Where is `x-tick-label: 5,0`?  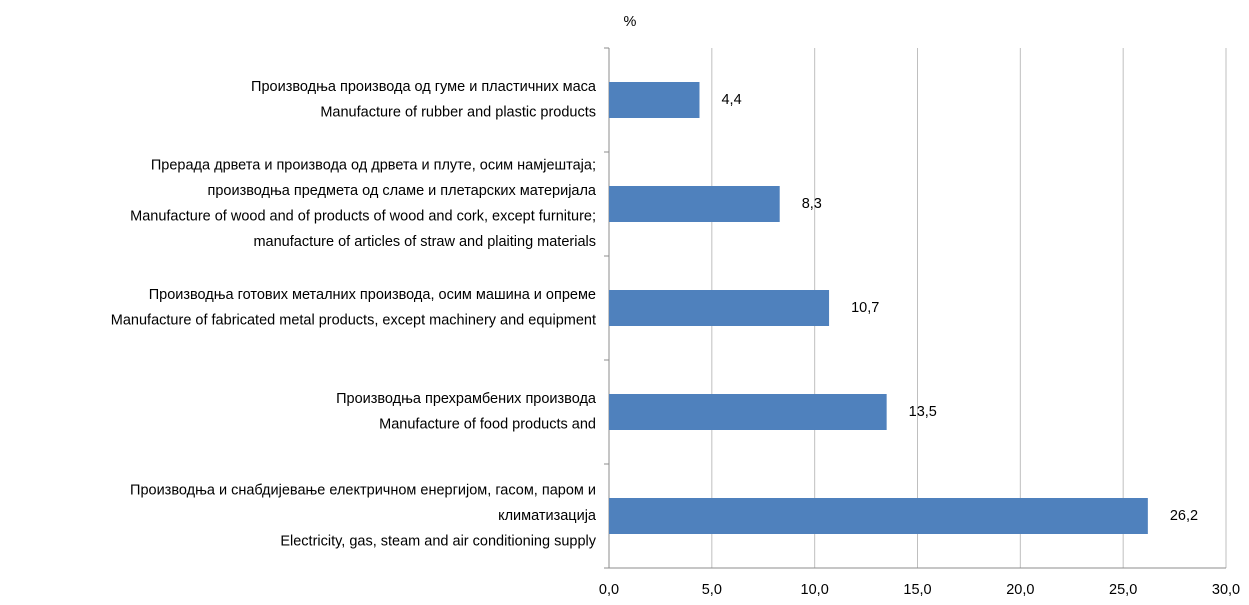
x-tick-label: 5,0 is located at coordinates (712, 590).